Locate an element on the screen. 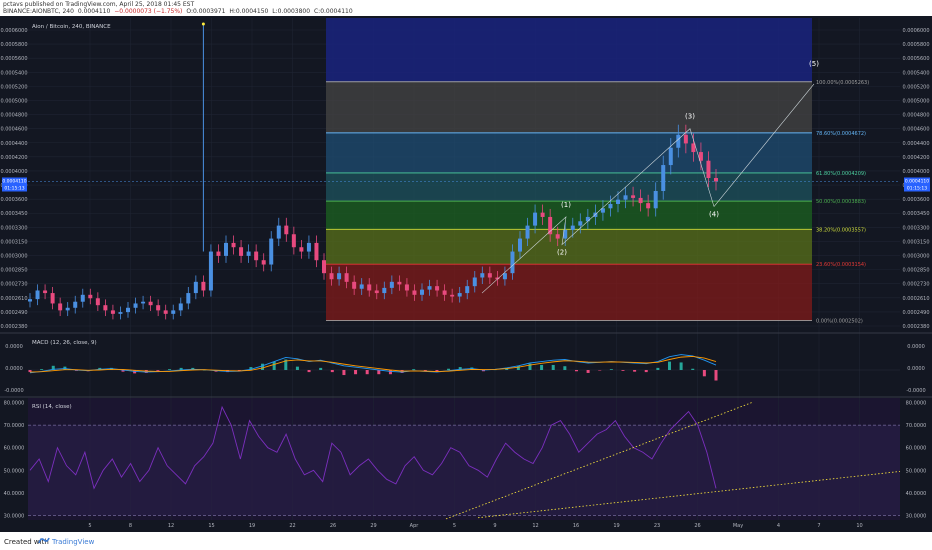 The width and height of the screenshot is (932, 550). time-tick: 5 is located at coordinates (89, 526).